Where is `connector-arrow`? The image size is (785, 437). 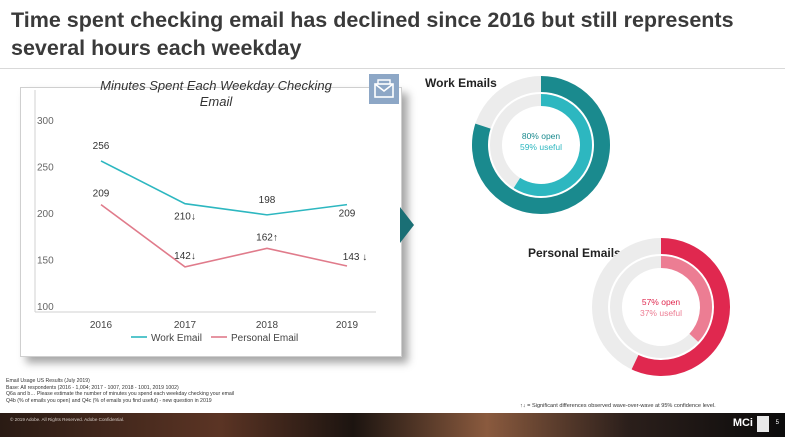 connector-arrow is located at coordinates (407, 225).